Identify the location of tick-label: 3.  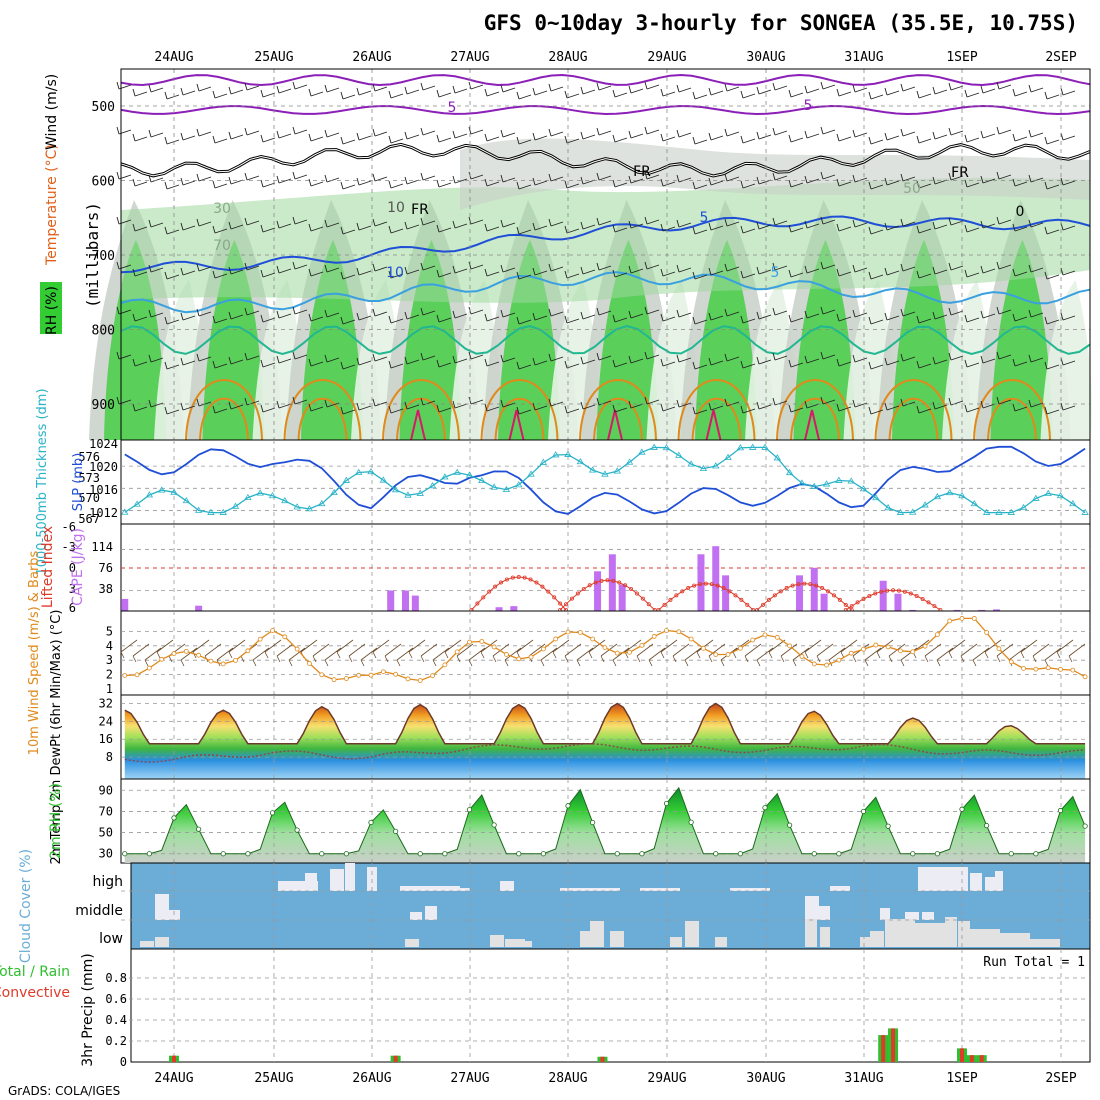
(109, 660).